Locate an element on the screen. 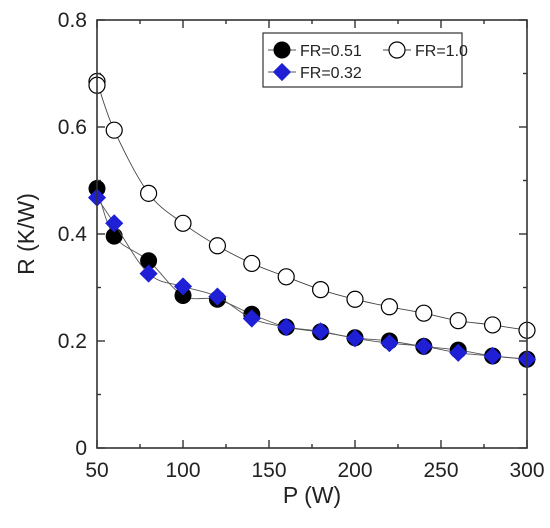  x-tick-label: 300 is located at coordinates (526, 470).